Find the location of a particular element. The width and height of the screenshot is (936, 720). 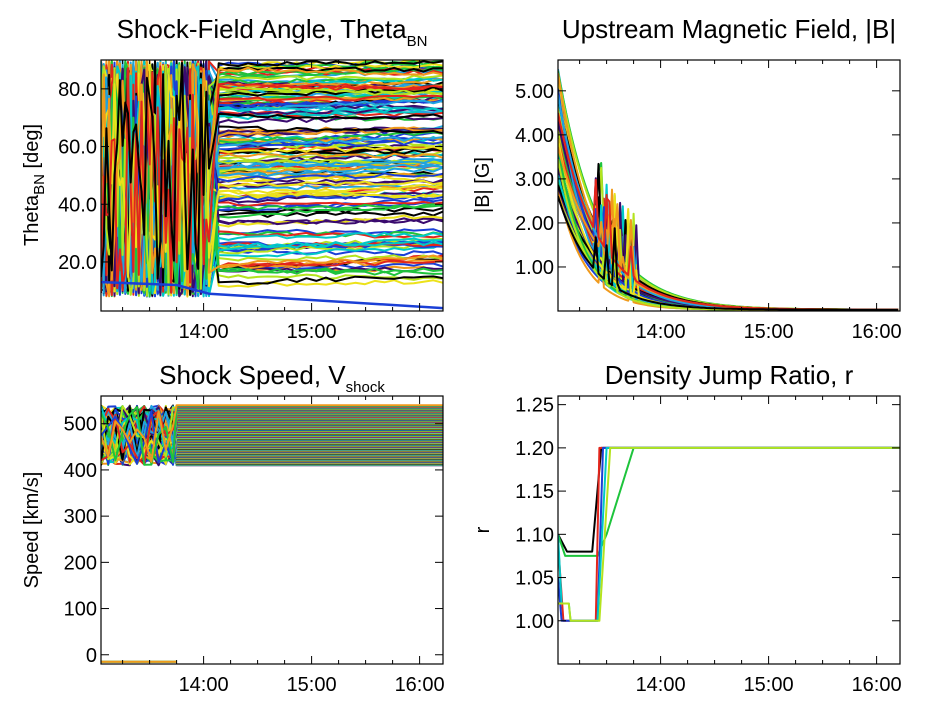

theta-plot-frame is located at coordinates (272, 185).